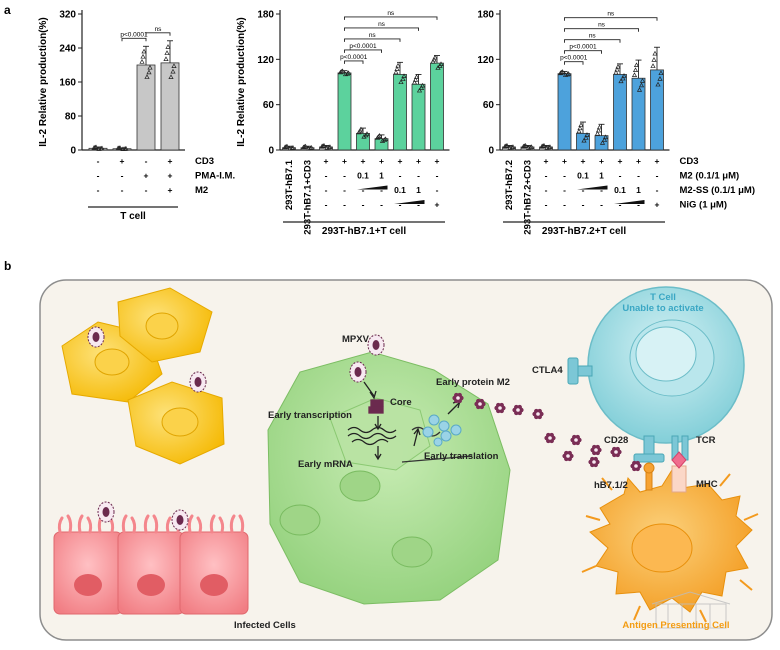 The width and height of the screenshot is (780, 650). I want to click on y-tick-label: 80, so click(71, 117).